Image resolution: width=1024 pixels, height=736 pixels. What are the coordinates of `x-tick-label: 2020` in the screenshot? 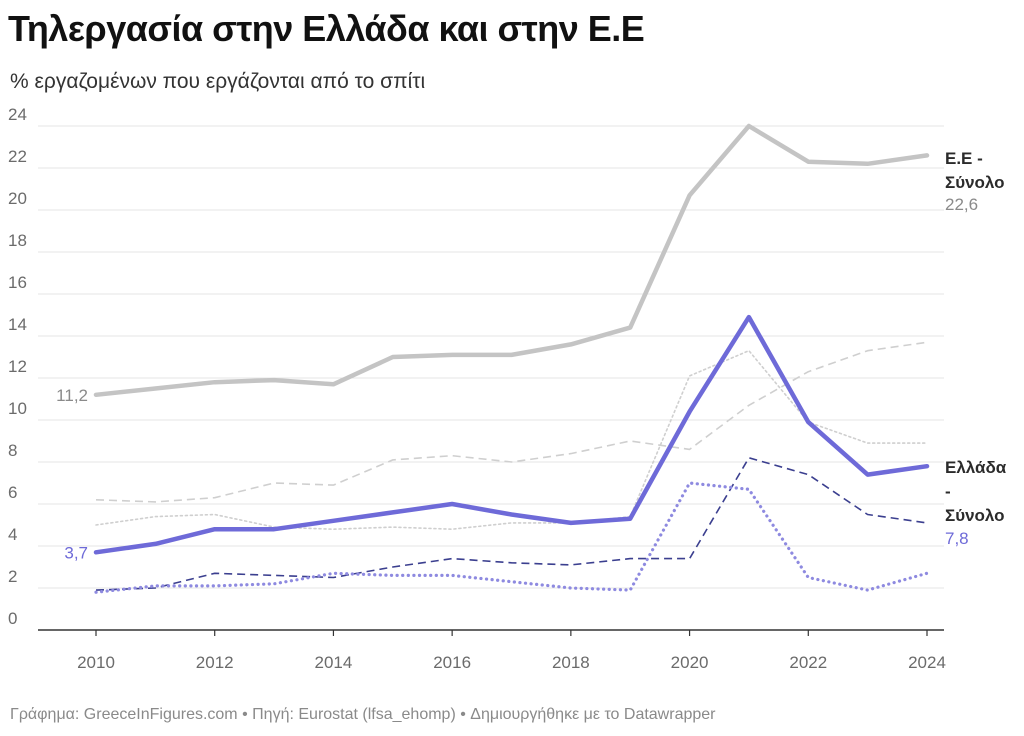 It's located at (690, 662).